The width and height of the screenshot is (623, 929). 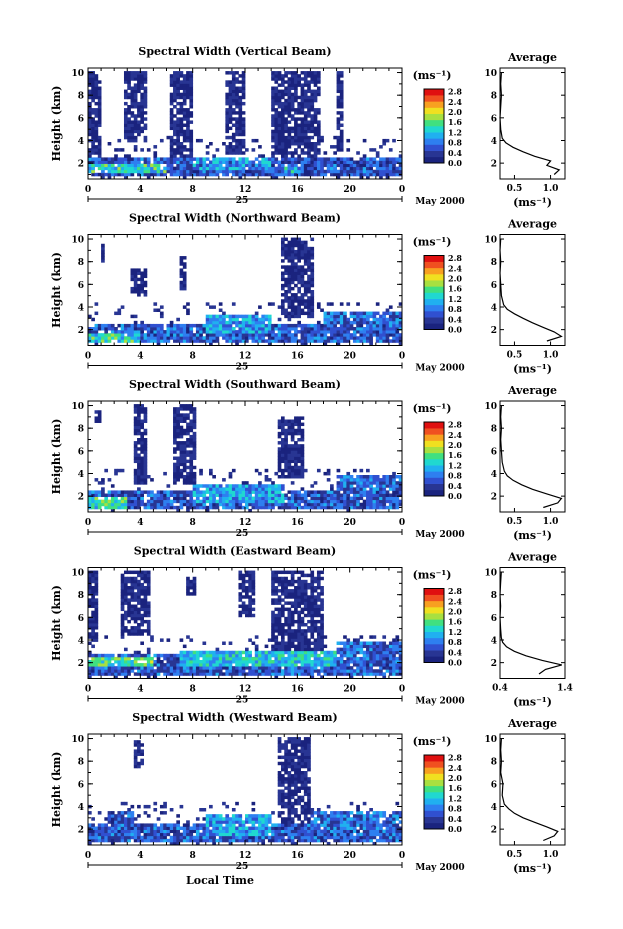 I want to click on profile-y-tick-label: 6, so click(x=494, y=119).